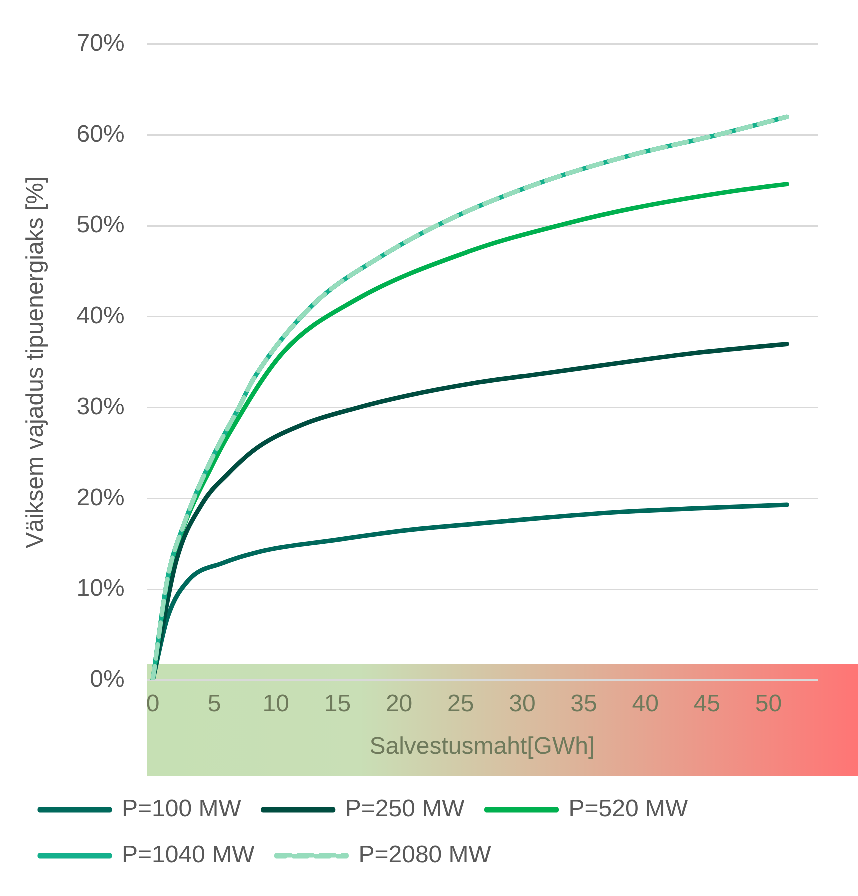 Image resolution: width=858 pixels, height=896 pixels. What do you see at coordinates (276, 704) in the screenshot?
I see `x-tick-label: 10` at bounding box center [276, 704].